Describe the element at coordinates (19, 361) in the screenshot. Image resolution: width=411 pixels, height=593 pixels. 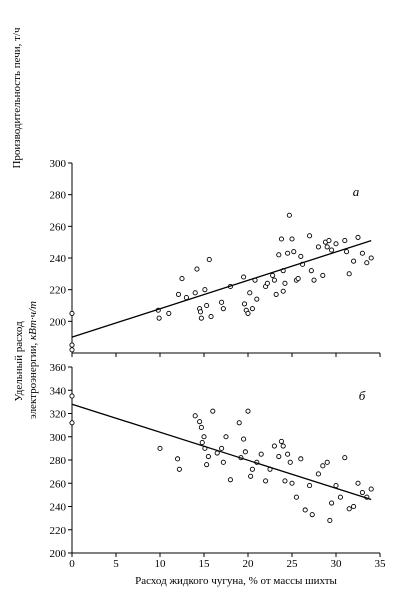
I see `bottom-y-axis-label-line1: Удельный расход` at that location.